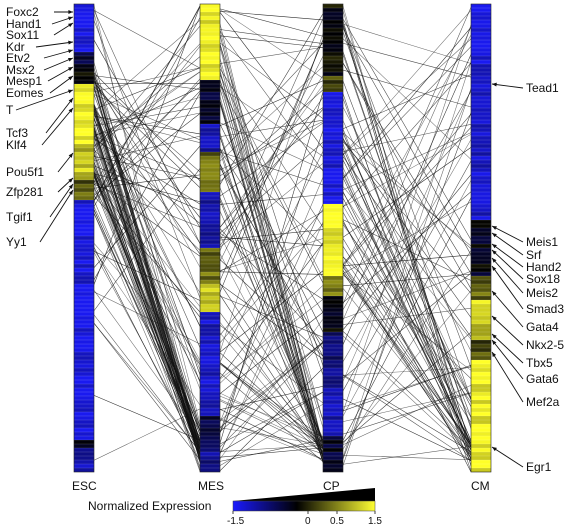 This screenshot has height=529, width=567. Describe the element at coordinates (543, 402) in the screenshot. I see `gene-label-mef2a: Mef2a` at that location.